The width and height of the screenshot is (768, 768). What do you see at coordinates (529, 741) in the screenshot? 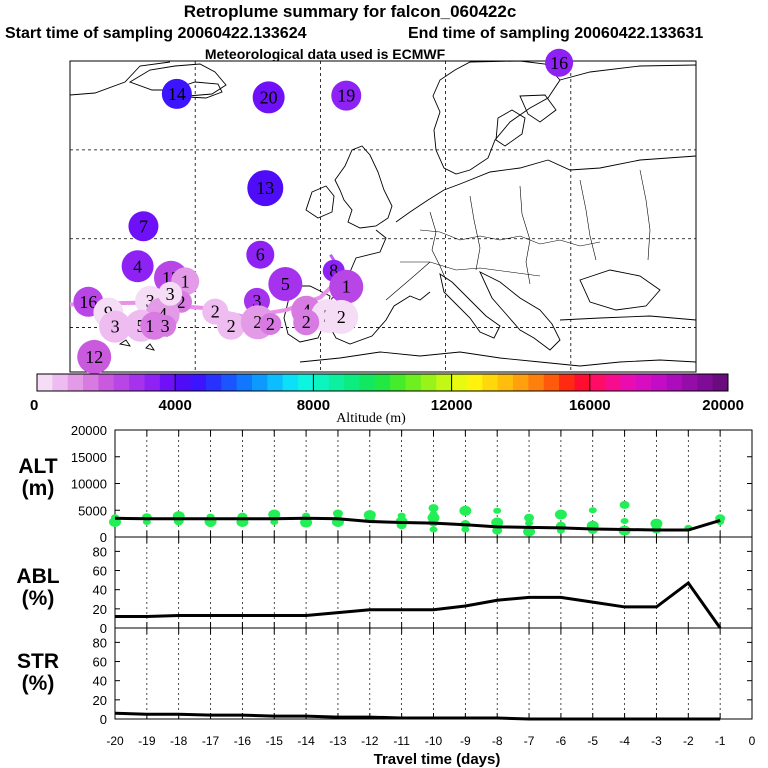
I see `x-tick-label: -7` at bounding box center [529, 741].